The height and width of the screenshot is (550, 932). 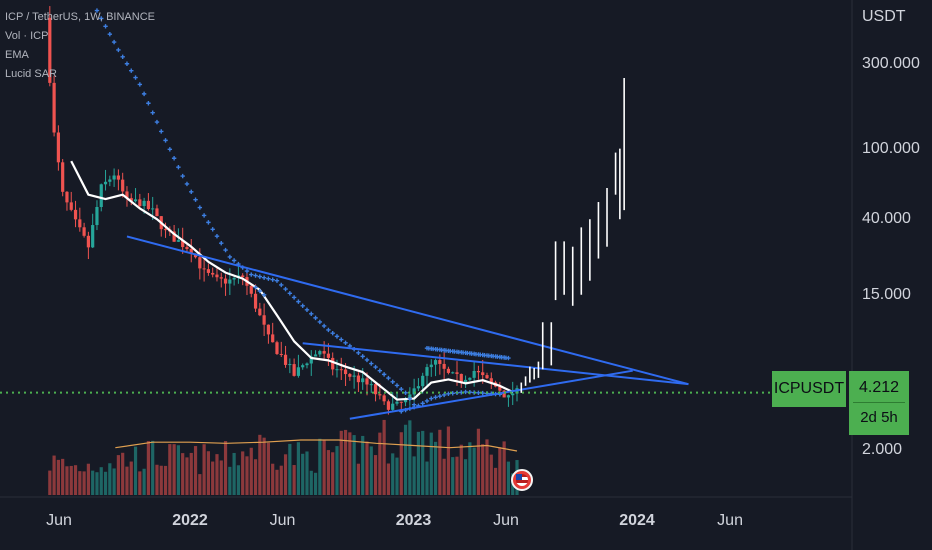 I want to click on flag-canton, so click(x=519, y=477).